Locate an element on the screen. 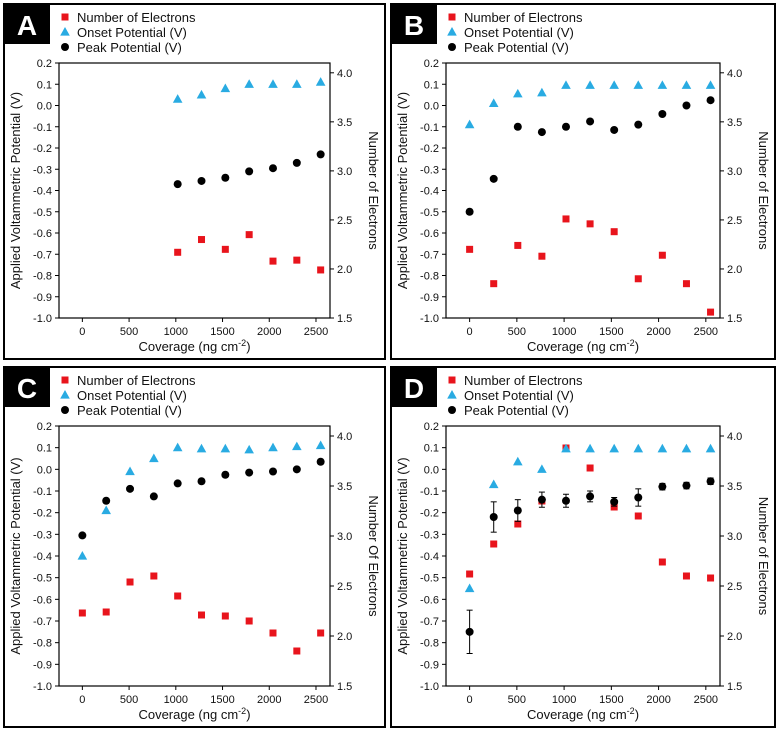 The height and width of the screenshot is (731, 779). y-right-tick-label: 1.5 is located at coordinates (734, 319).